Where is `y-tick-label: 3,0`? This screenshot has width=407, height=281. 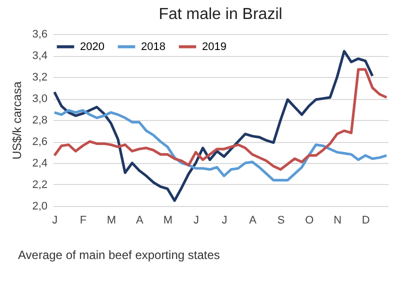 y-tick-label: 3,0 is located at coordinates (40, 99).